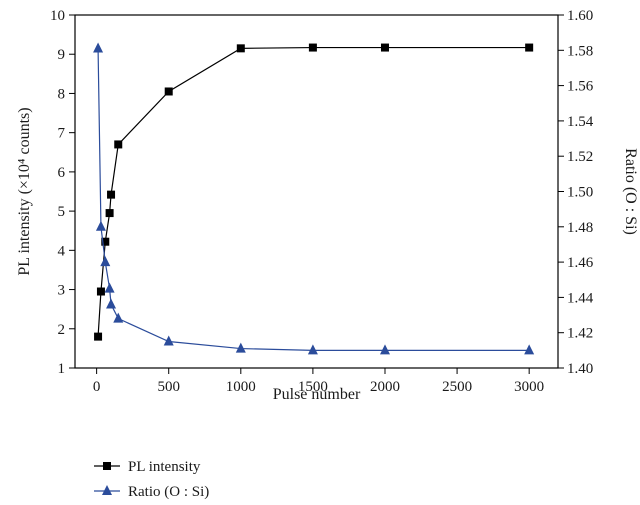 Image resolution: width=640 pixels, height=505 pixels. I want to click on x-tick-label: 500, so click(168, 387).